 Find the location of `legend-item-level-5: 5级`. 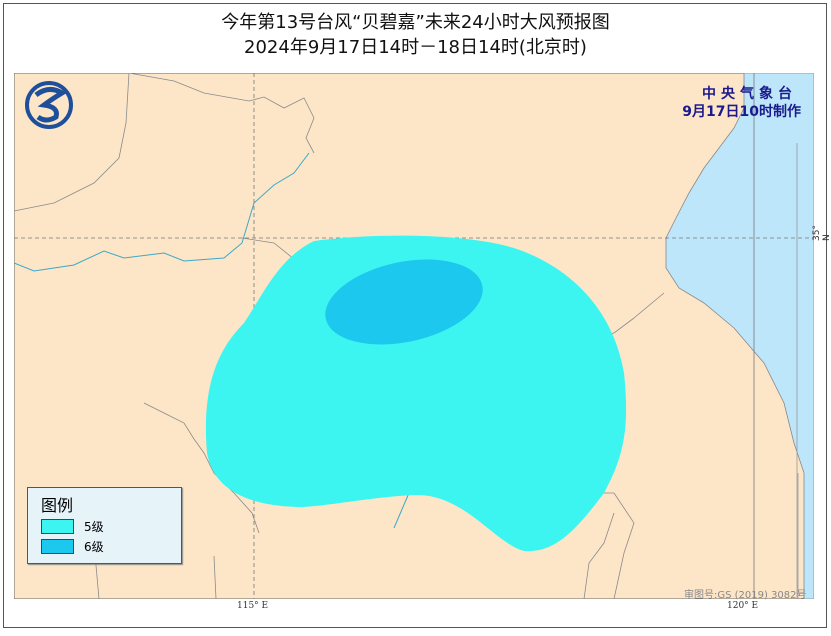

legend-item-level-5: 5级 is located at coordinates (72, 526).